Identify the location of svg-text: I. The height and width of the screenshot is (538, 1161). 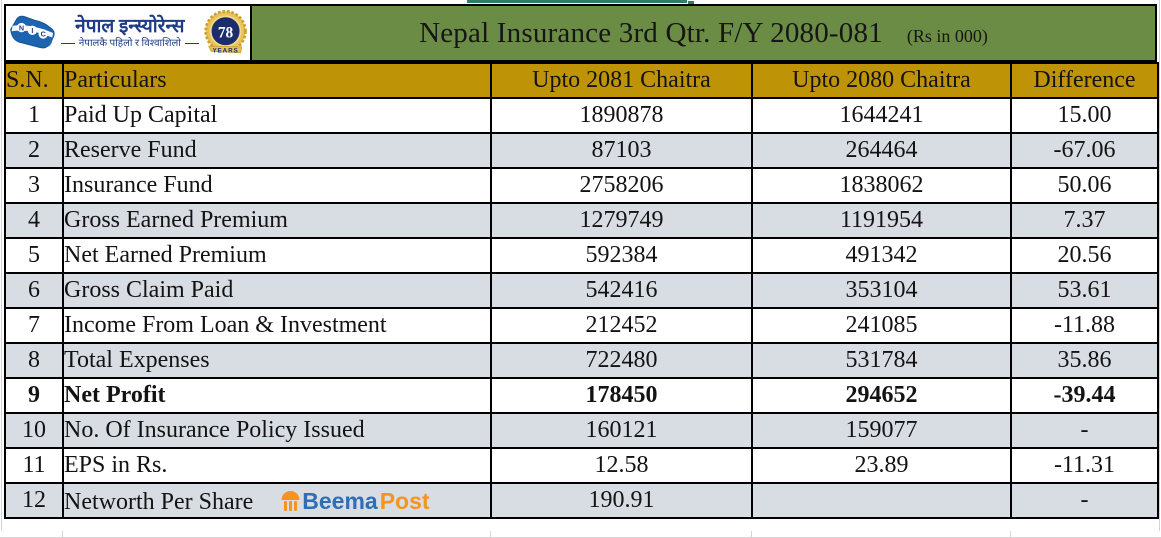
(32, 30).